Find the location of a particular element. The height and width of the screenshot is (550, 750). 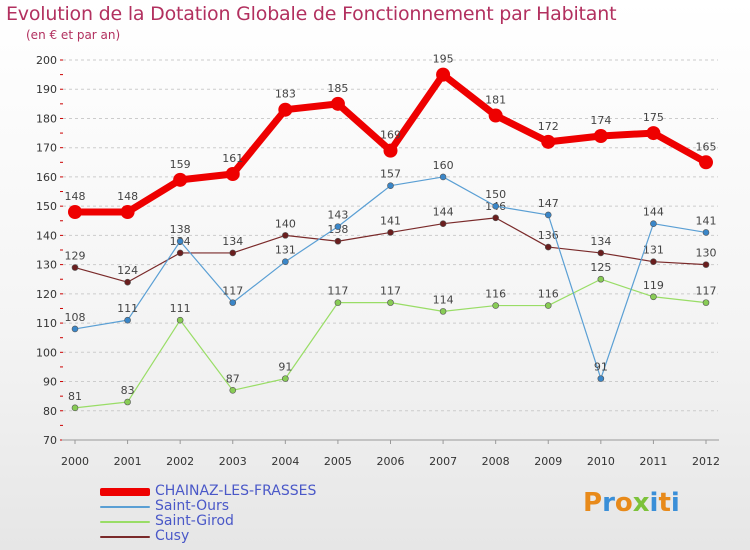

data-label: 144 is located at coordinates (443, 212).